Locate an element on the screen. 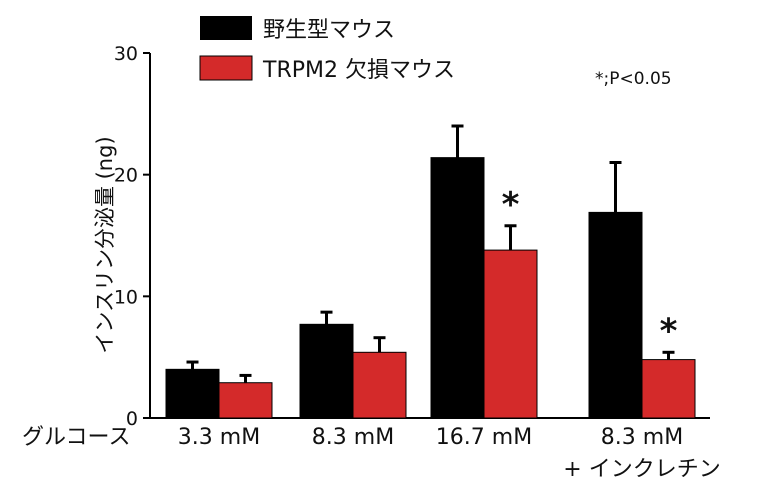  significance-marks: ** is located at coordinates (590, 268).